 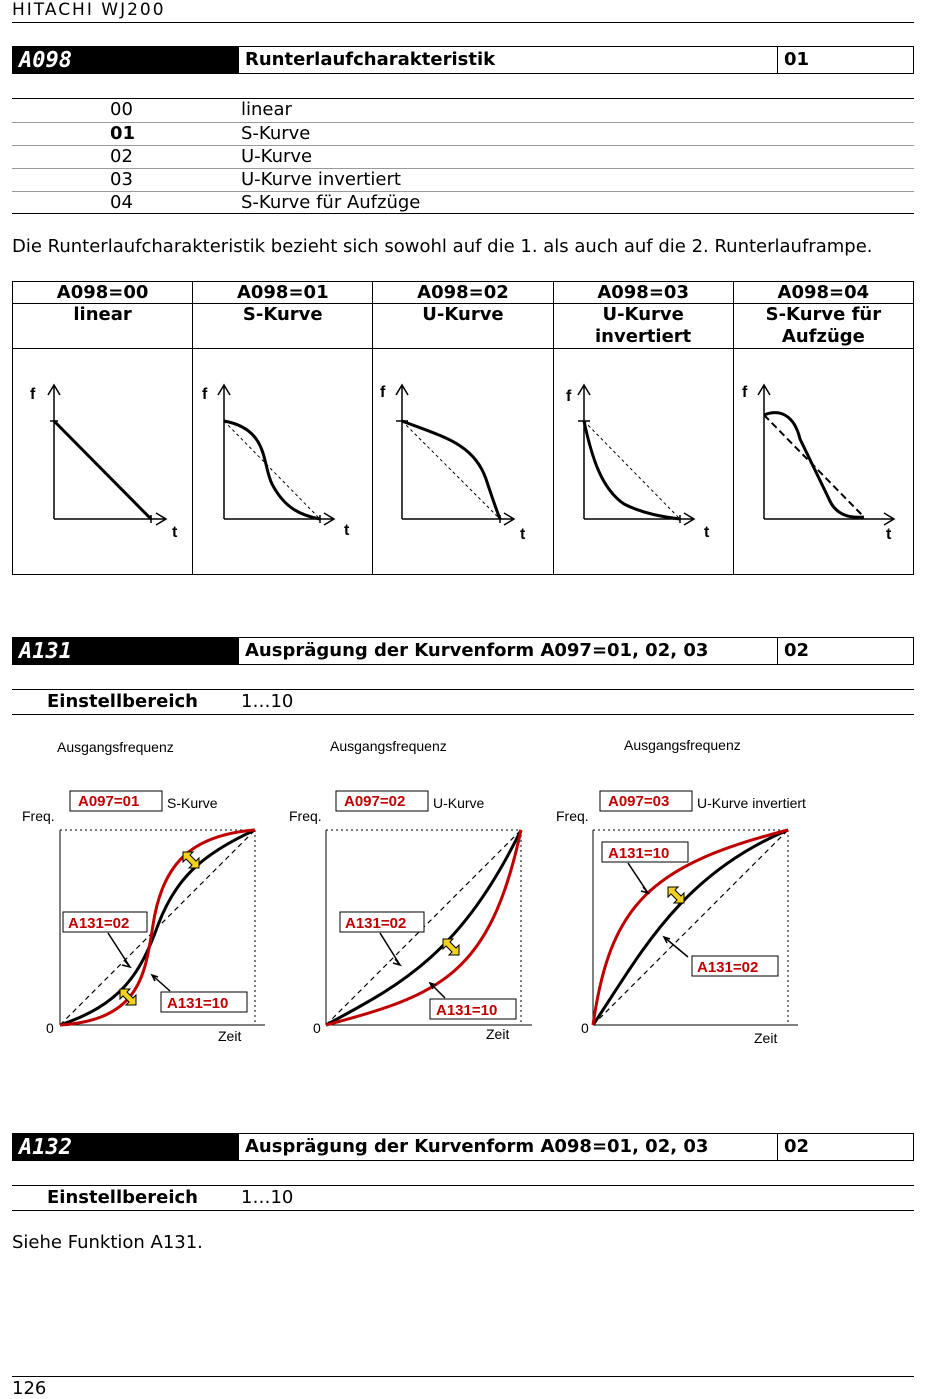 I want to click on list-item: 03 U-Kurve invertiert, so click(x=463, y=180).